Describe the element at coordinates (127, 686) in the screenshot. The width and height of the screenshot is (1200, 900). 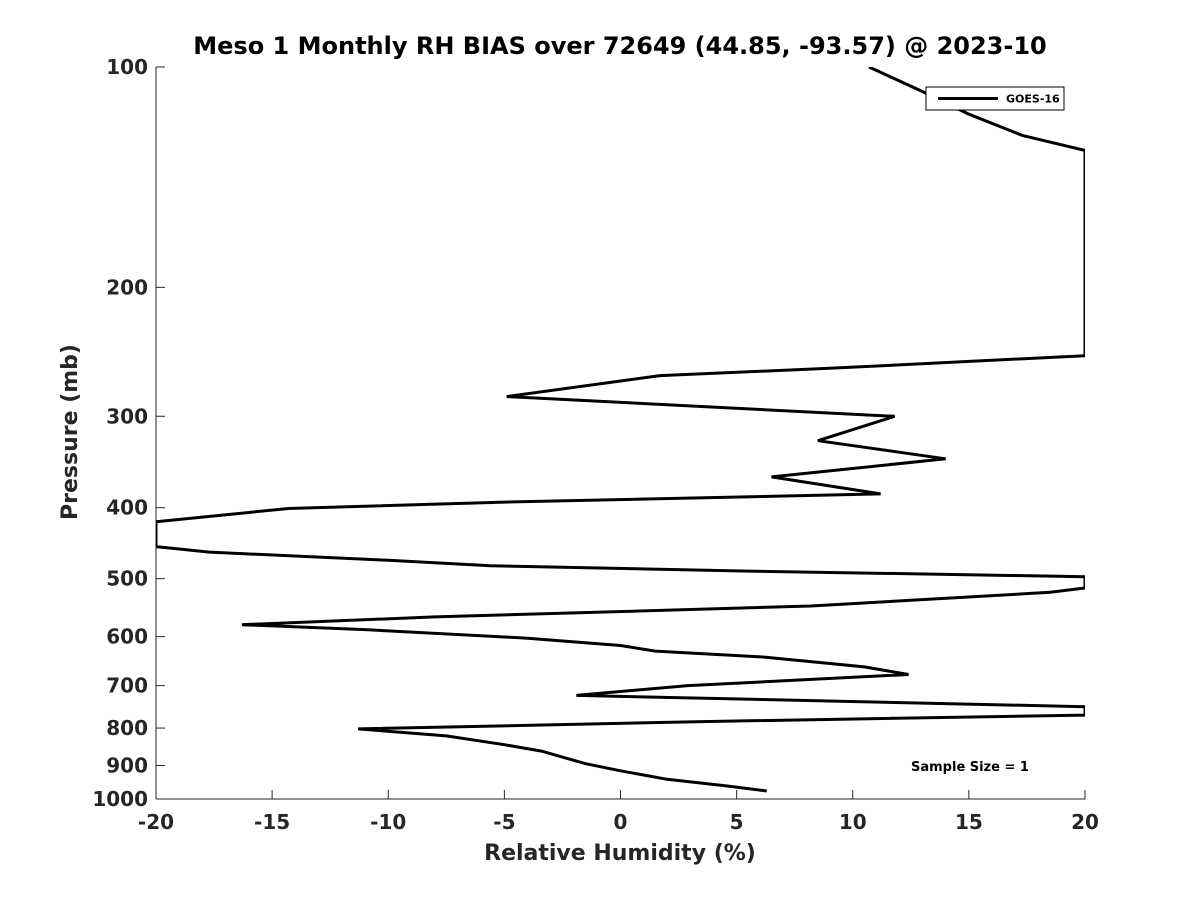
I see `y-tick-label: 700` at that location.